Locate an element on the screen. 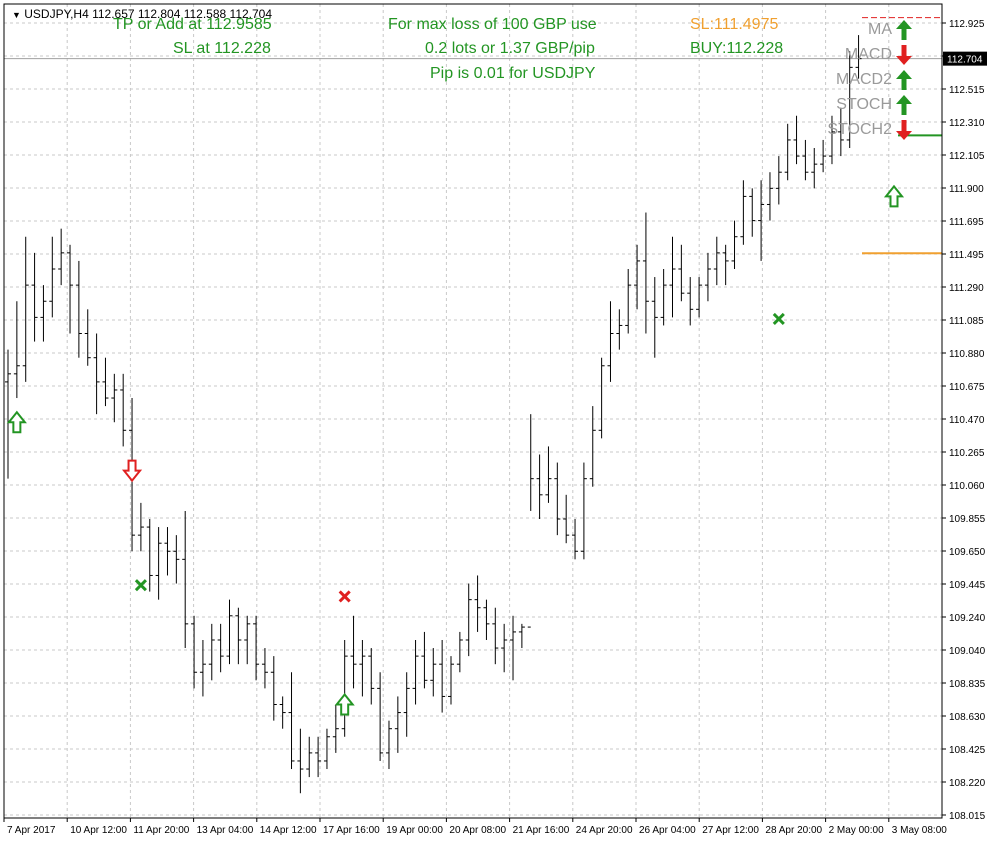 This screenshot has width=988, height=842. signal-label-ma: MA is located at coordinates (880, 29).